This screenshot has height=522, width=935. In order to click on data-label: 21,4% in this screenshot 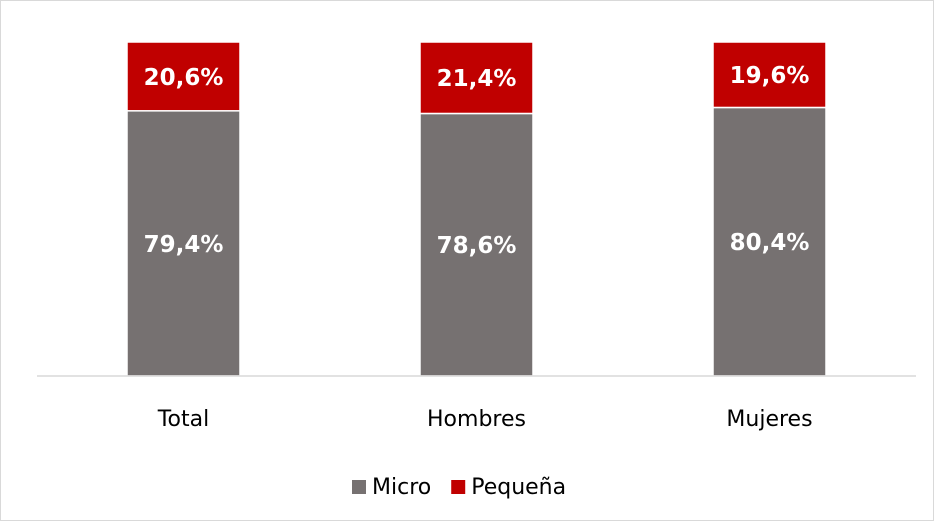, I will do `click(477, 79)`.